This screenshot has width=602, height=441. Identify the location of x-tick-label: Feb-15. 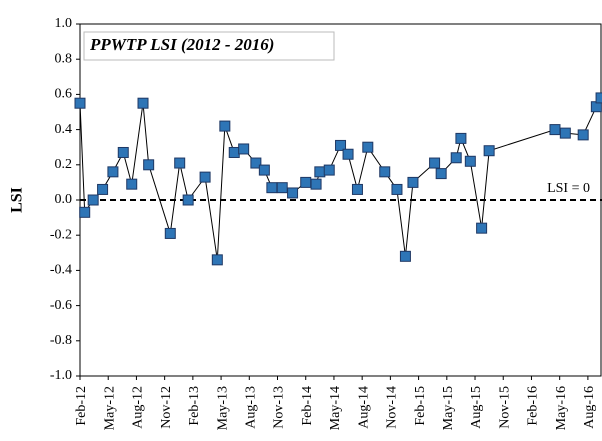
(420, 406).